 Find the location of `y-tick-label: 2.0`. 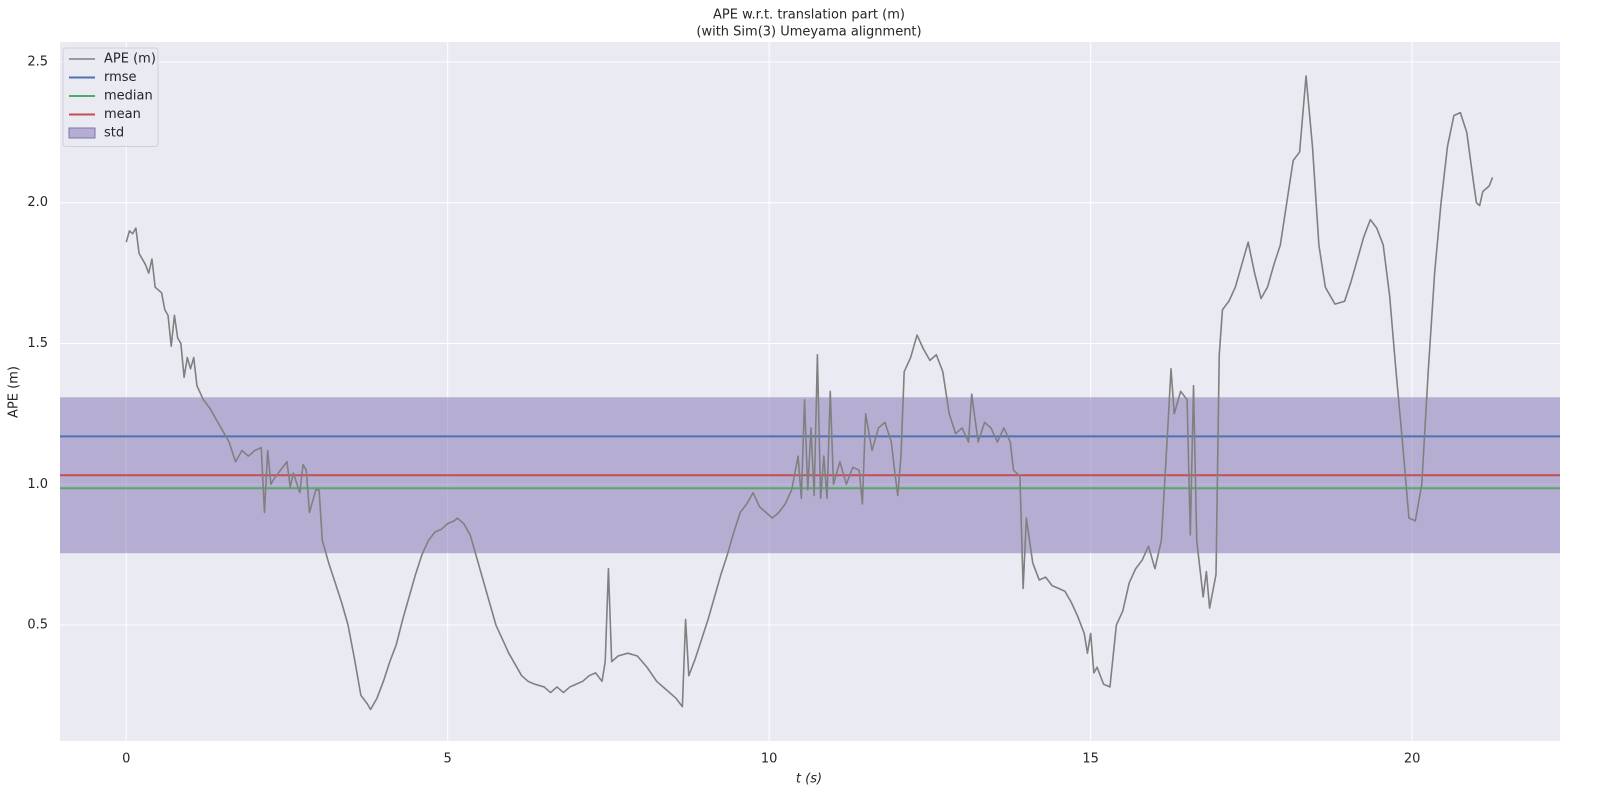

y-tick-label: 2.0 is located at coordinates (37, 202).